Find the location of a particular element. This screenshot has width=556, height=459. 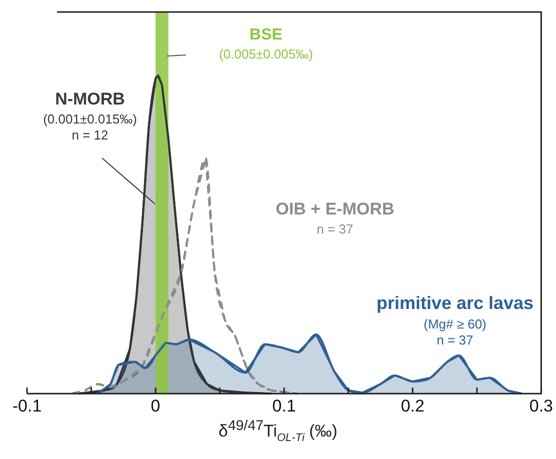

x-tick-label: 0.2 is located at coordinates (412, 406).